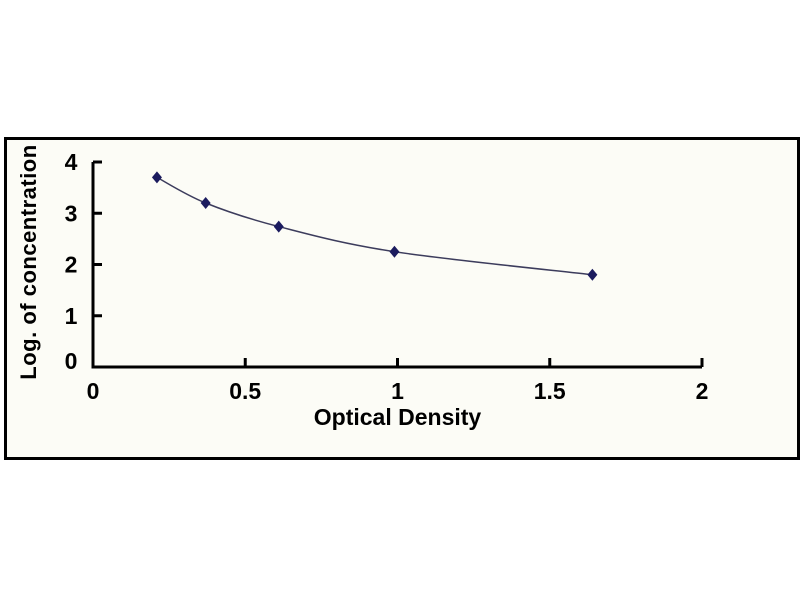 The width and height of the screenshot is (800, 600). I want to click on y-tick-label: 2, so click(71, 265).